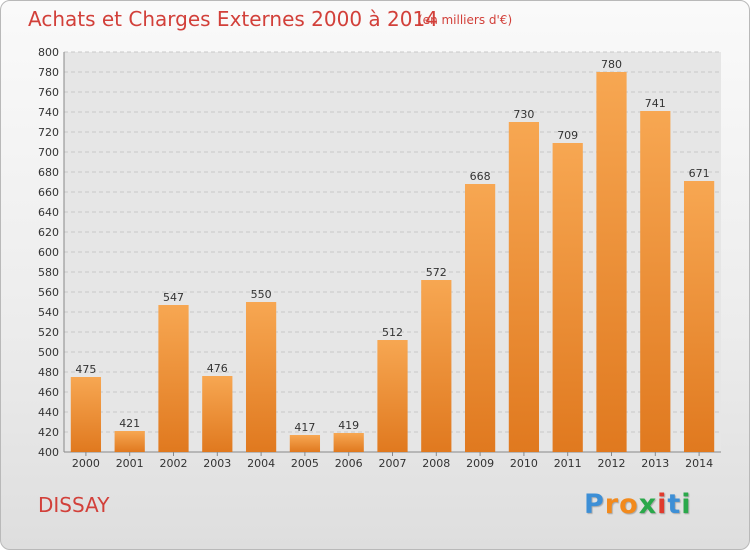 Image resolution: width=750 pixels, height=550 pixels. Describe the element at coordinates (173, 297) in the screenshot. I see `data-label: 547` at that location.